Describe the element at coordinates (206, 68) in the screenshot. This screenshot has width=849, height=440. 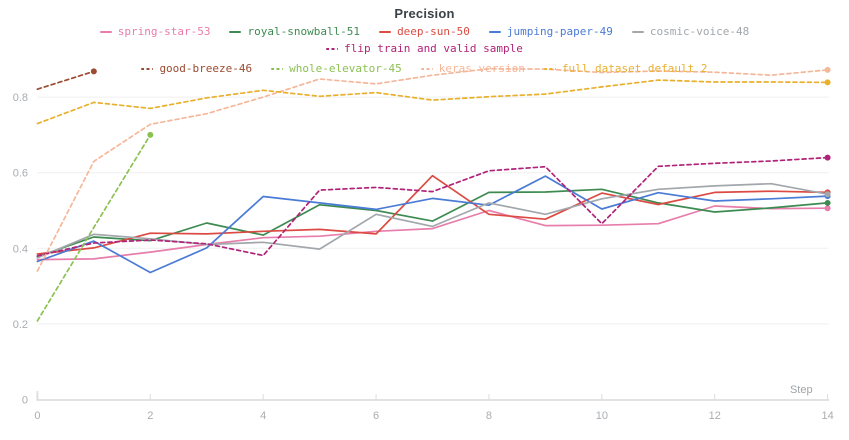
I see `legend-label: good-breeze-46` at that location.